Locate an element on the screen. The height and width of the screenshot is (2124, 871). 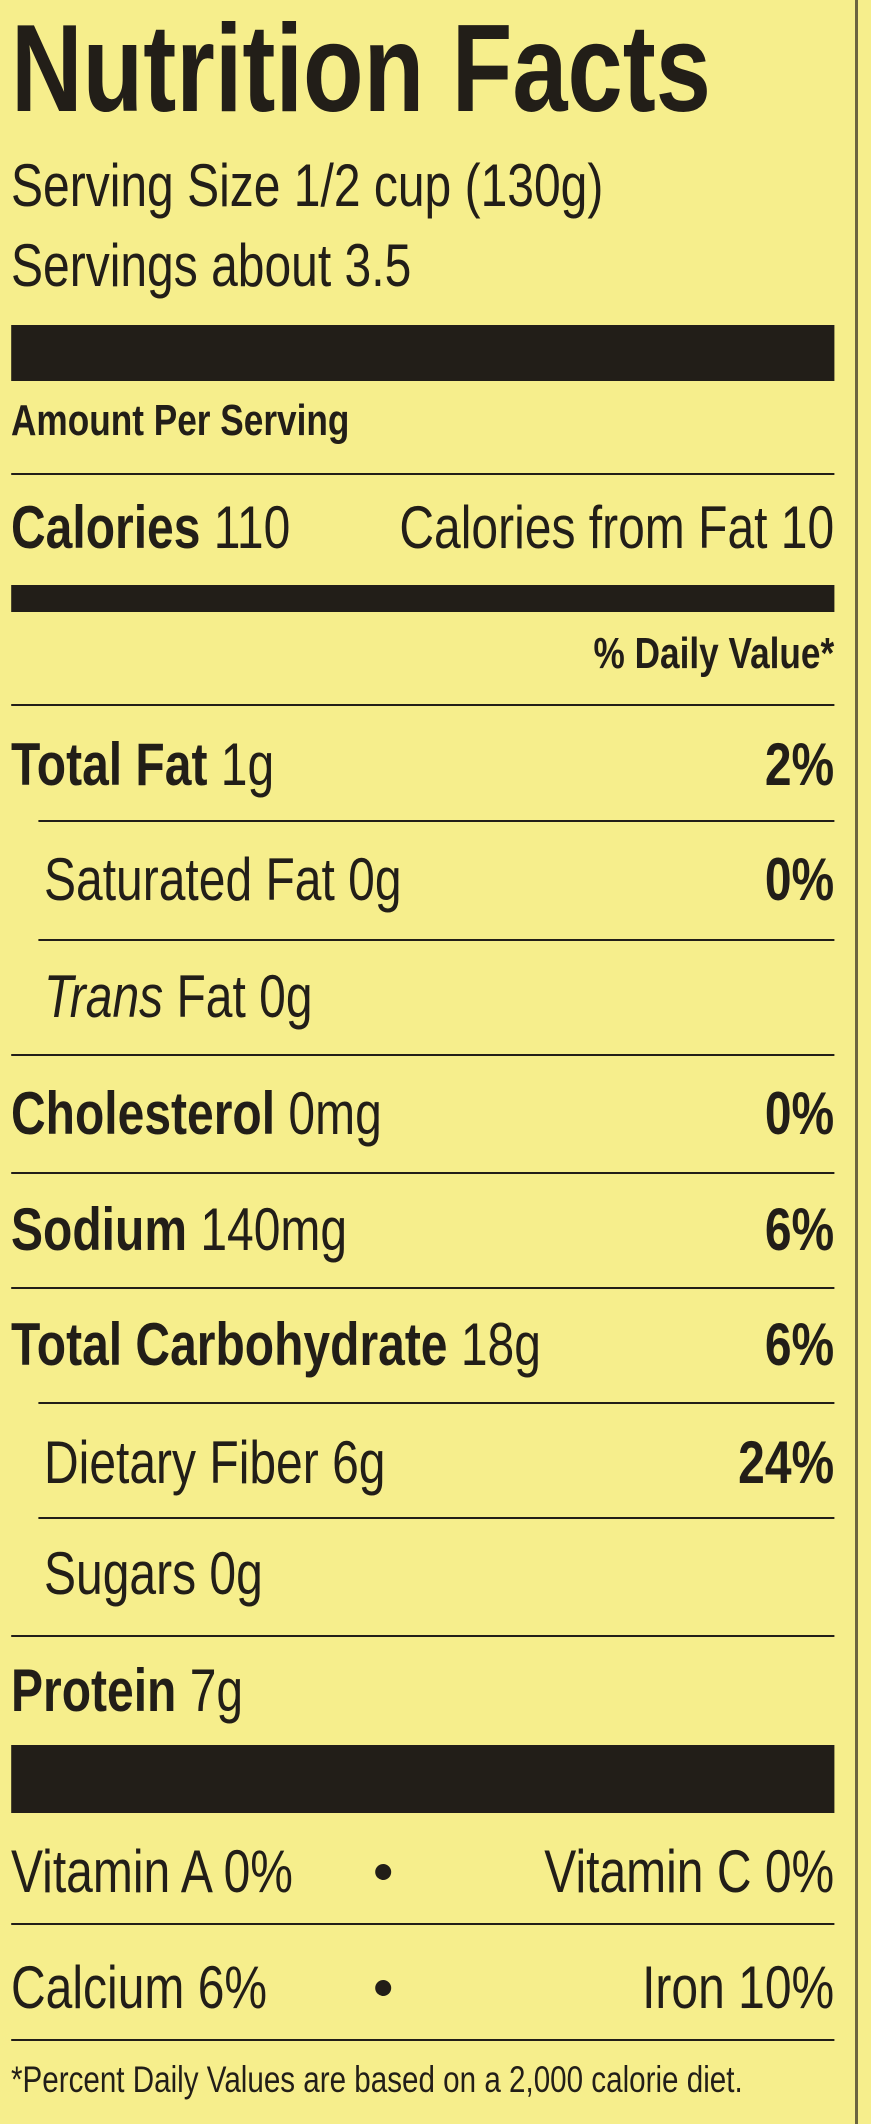
nutrient-row: Cholesterol 0mg is located at coordinates (196, 1114).